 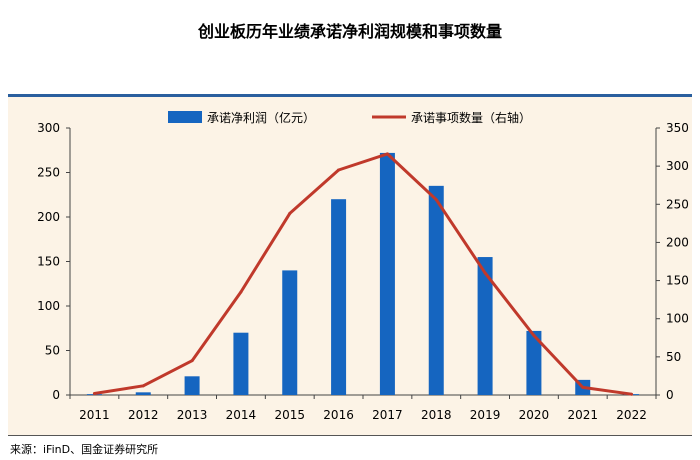 What do you see at coordinates (631, 415) in the screenshot?
I see `x-tick-label: 2022` at bounding box center [631, 415].